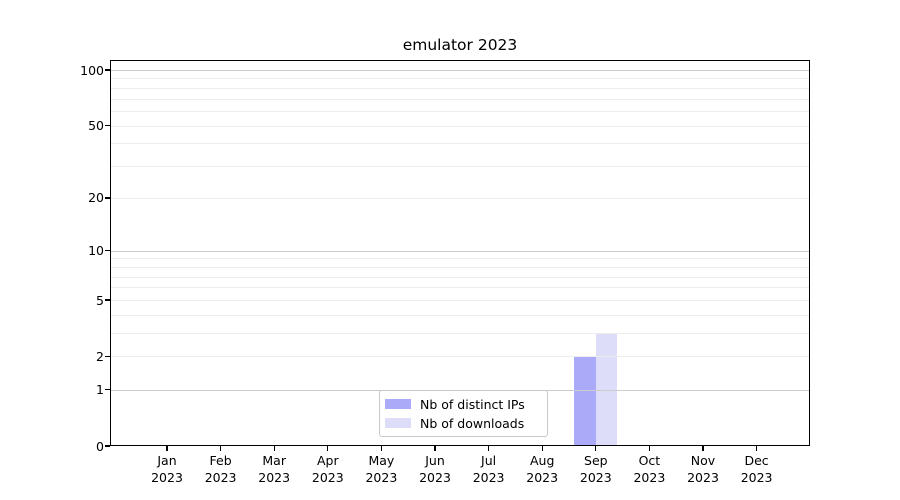 This screenshot has height=500, width=900. I want to click on month-label: Dec, so click(756, 460).